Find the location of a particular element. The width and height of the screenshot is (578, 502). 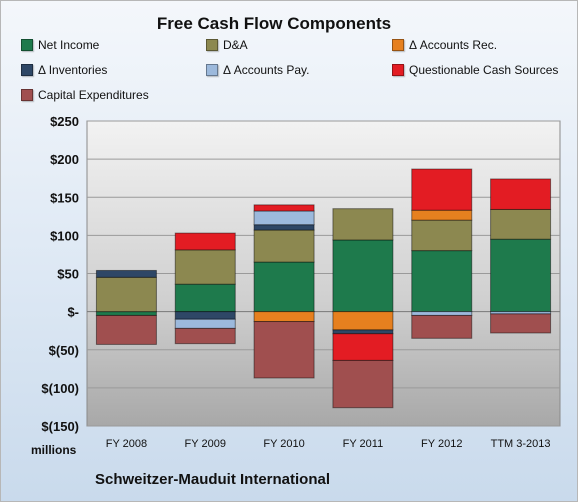

y-tick-label: $250 is located at coordinates (64, 121).